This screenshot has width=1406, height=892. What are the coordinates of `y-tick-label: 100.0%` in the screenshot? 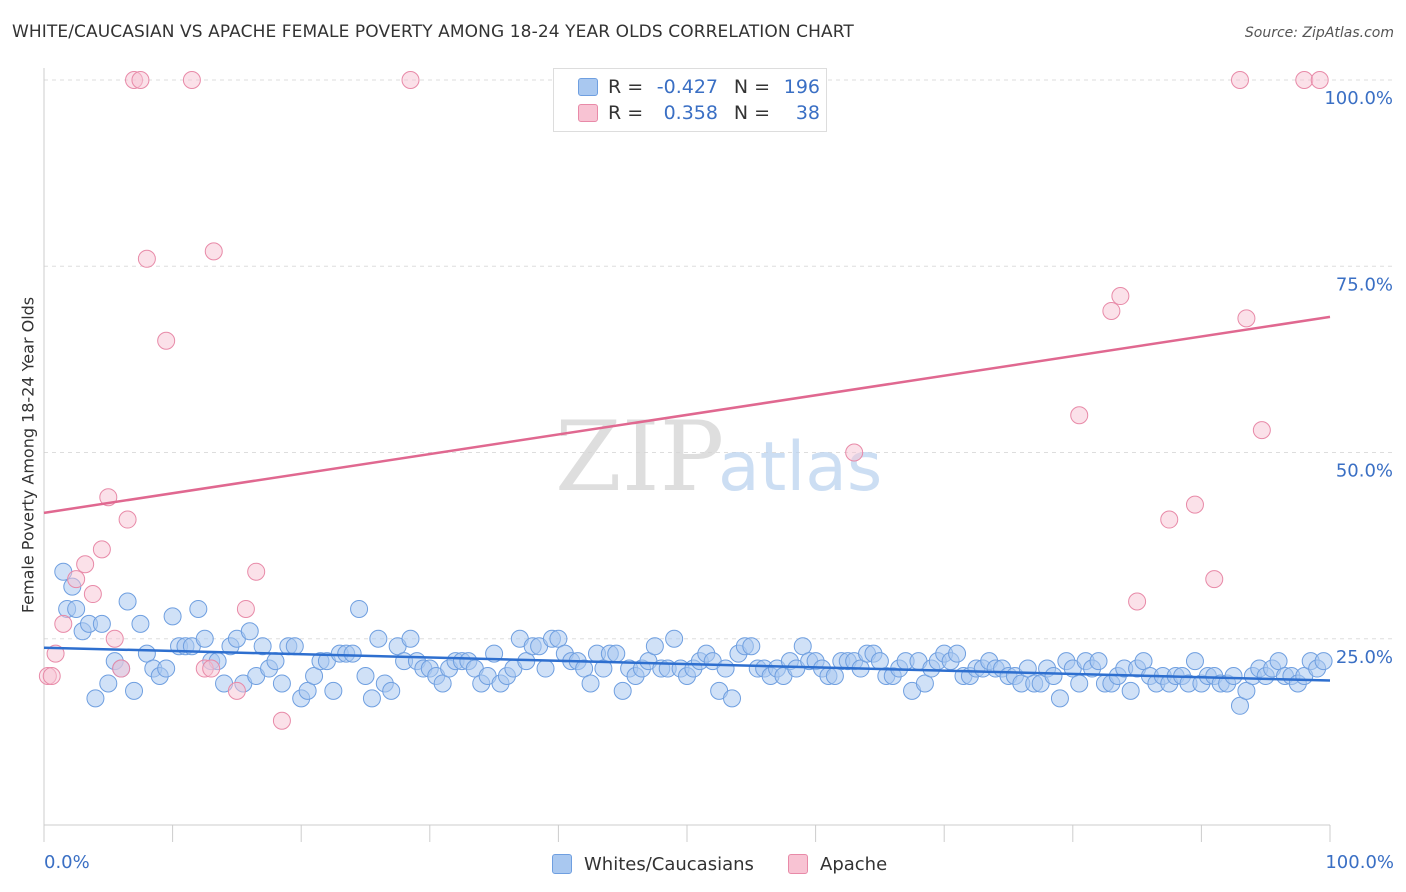 It's located at (1358, 98).